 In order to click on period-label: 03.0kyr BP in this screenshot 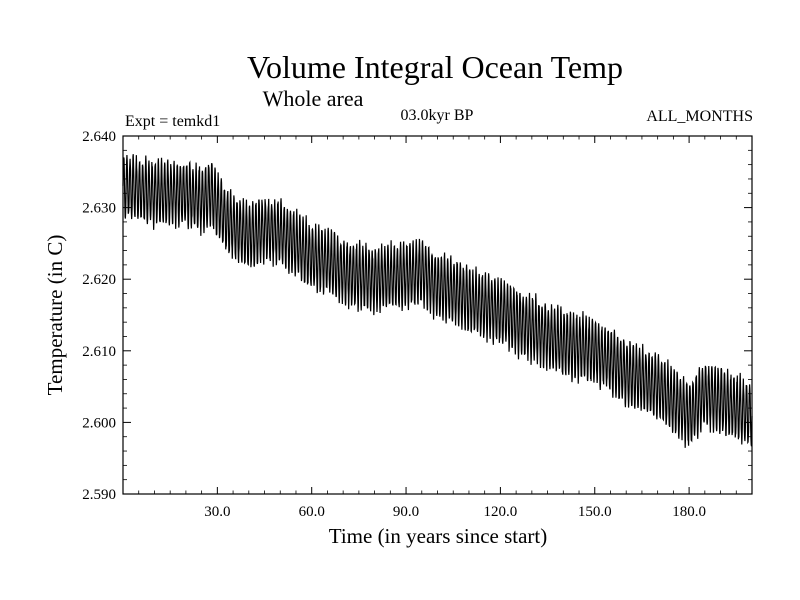, I will do `click(437, 115)`.